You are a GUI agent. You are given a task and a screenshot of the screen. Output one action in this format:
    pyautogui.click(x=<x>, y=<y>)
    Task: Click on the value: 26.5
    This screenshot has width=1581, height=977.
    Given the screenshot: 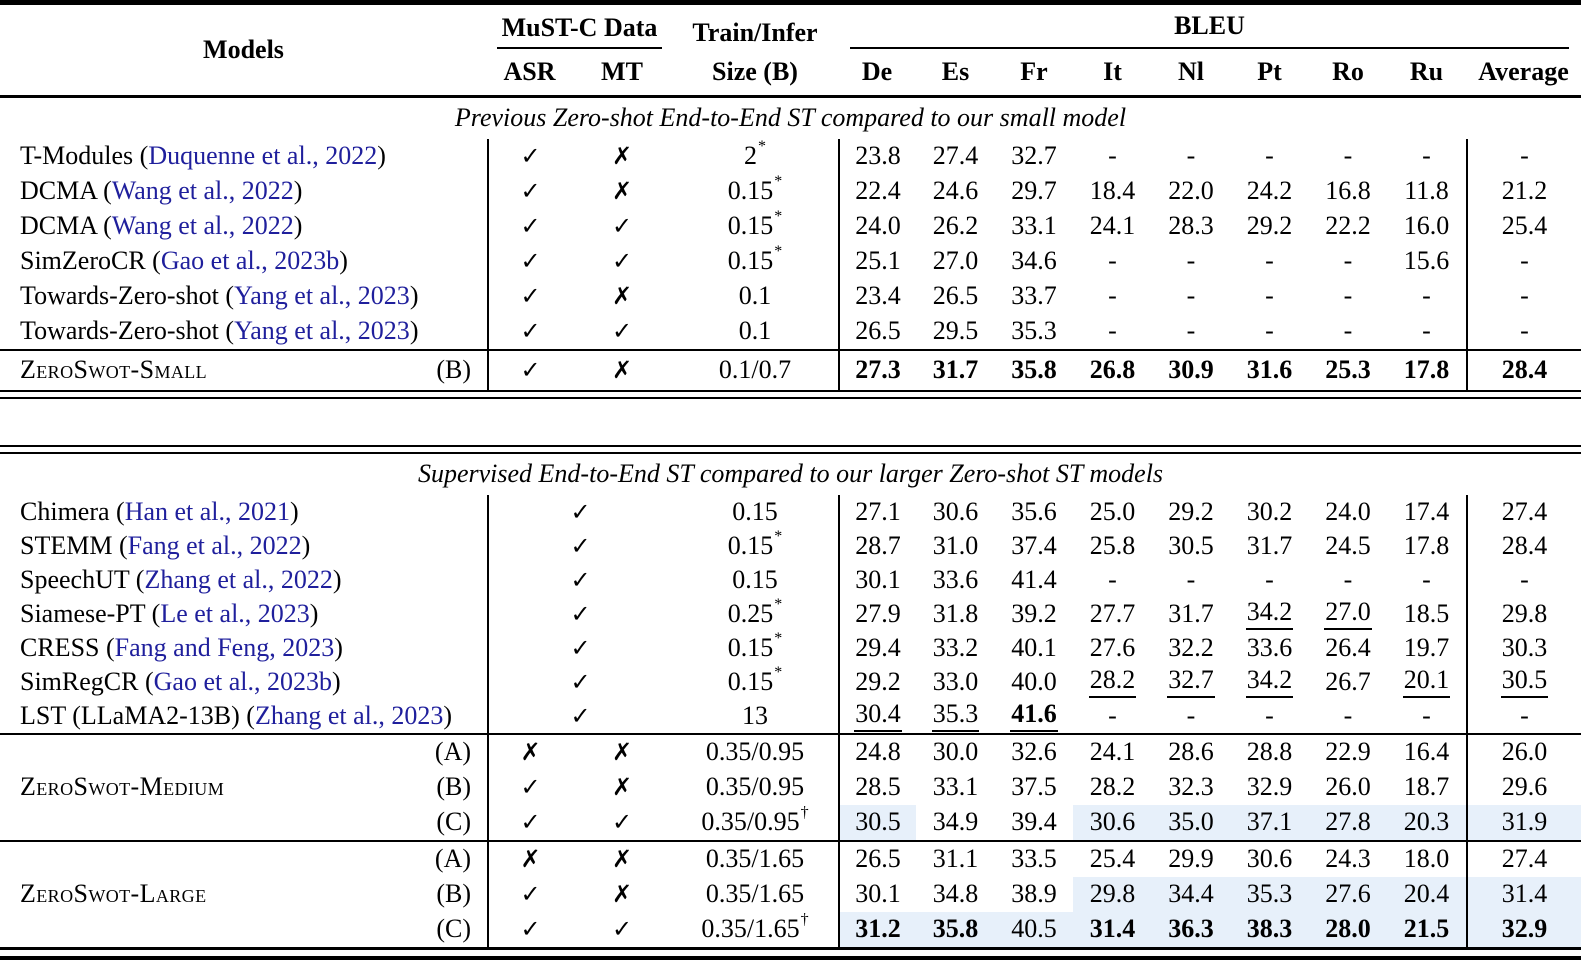 What is the action you would take?
    pyautogui.click(x=878, y=858)
    